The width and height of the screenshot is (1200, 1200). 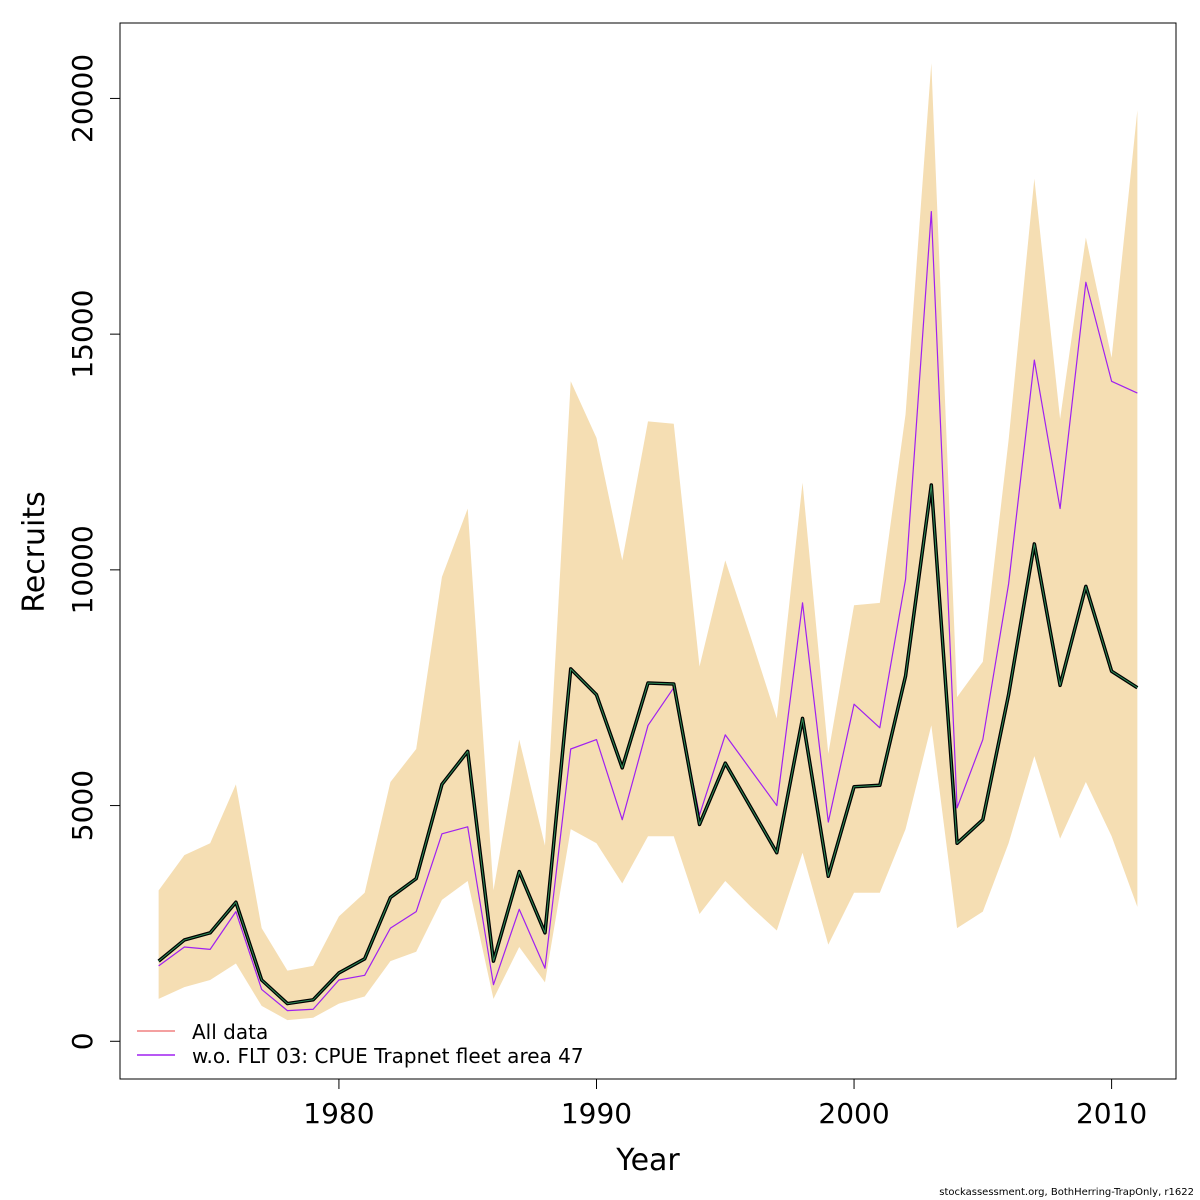 I want to click on x-tick-label: 1990, so click(x=596, y=1113).